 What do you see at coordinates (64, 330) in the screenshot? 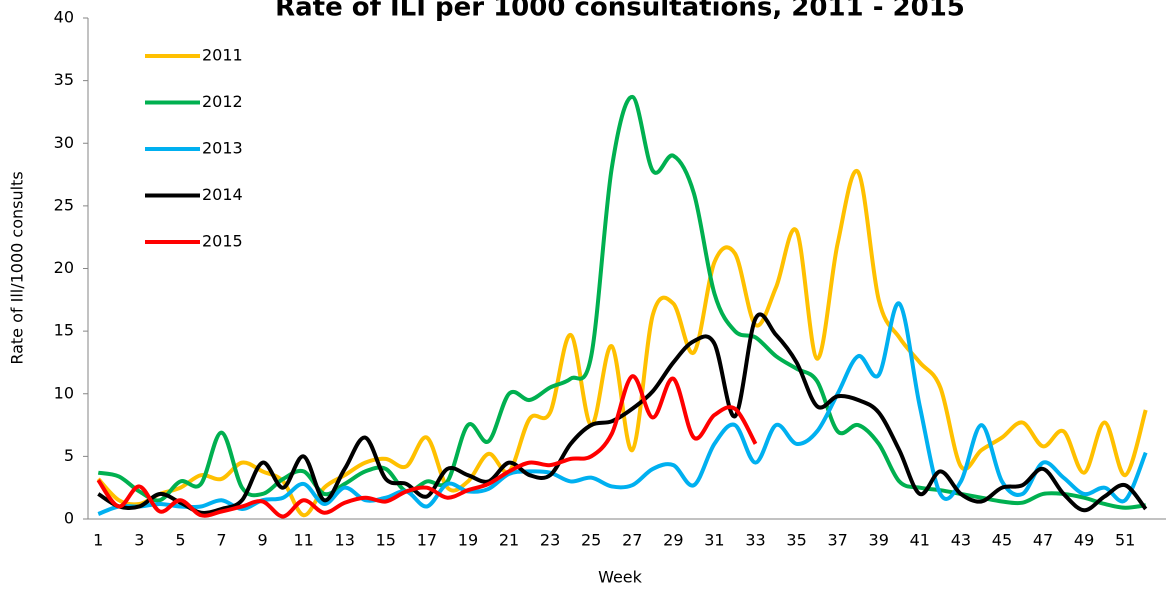
I see `y-tick-label: 15` at bounding box center [64, 330].